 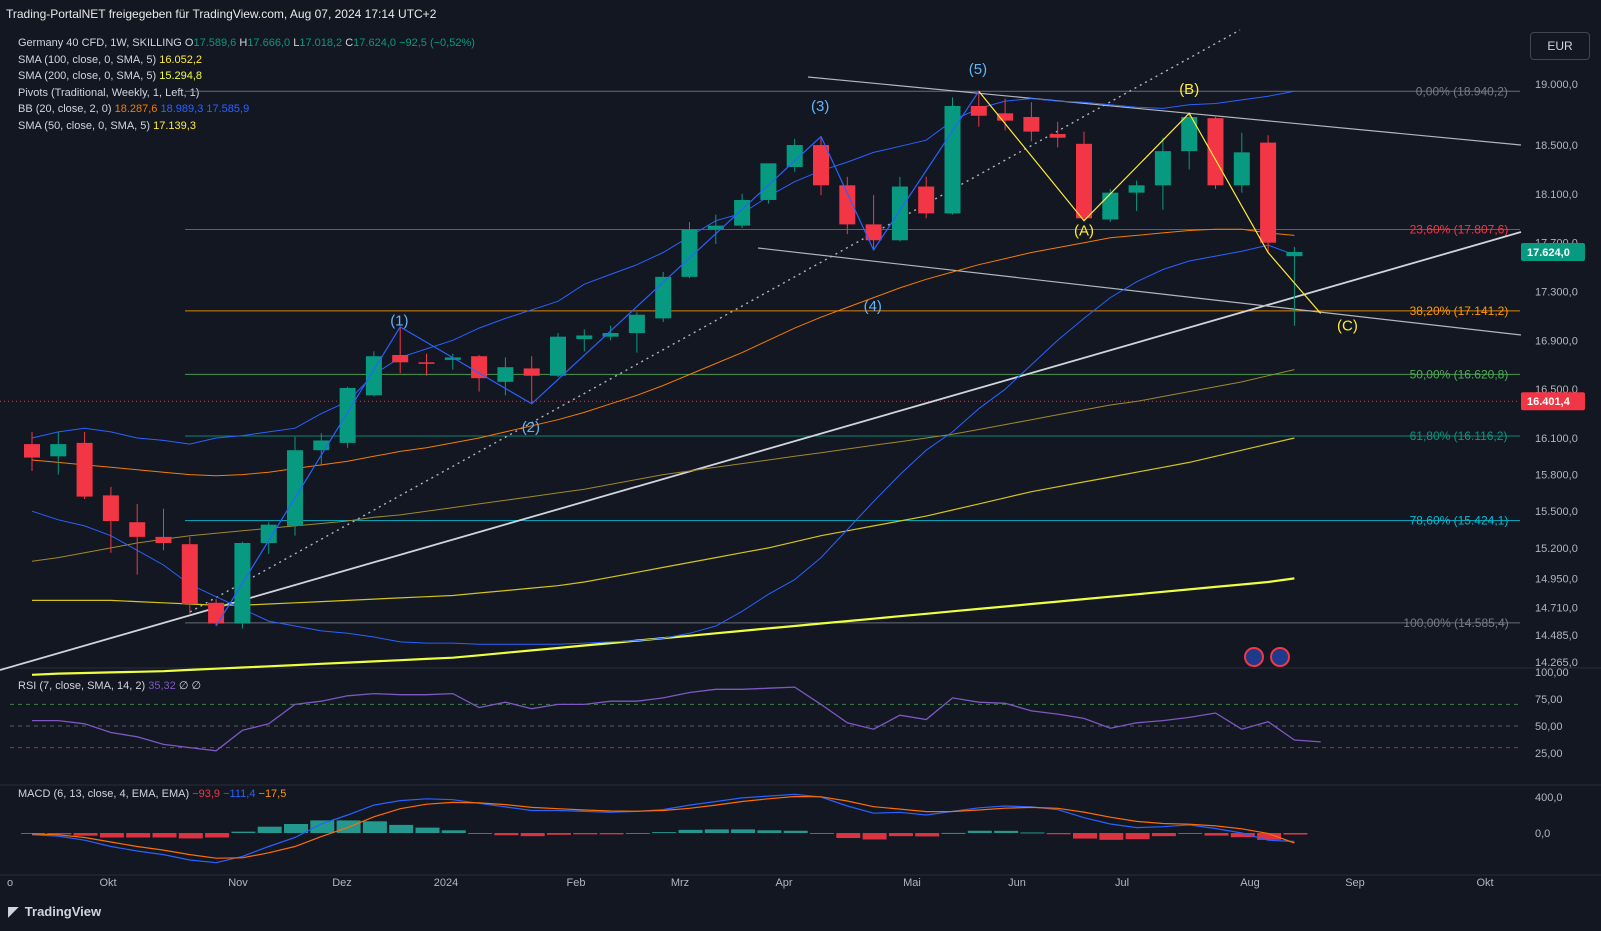 I want to click on wave-label: (2), so click(x=531, y=427).